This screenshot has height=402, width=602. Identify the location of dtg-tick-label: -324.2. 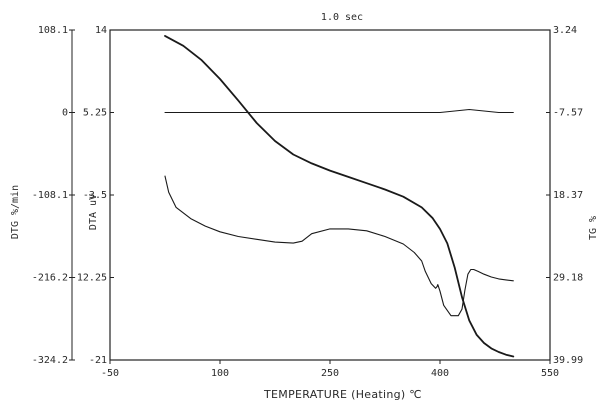
(50, 360).